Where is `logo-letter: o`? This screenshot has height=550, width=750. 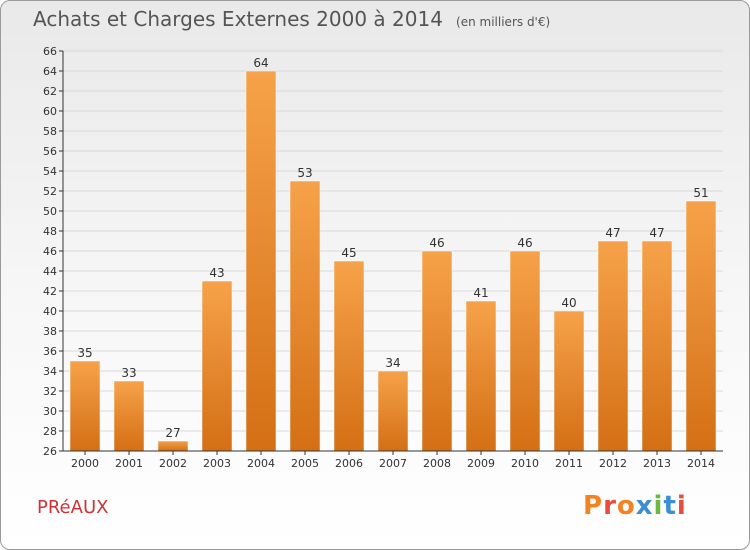 logo-letter: o is located at coordinates (626, 506).